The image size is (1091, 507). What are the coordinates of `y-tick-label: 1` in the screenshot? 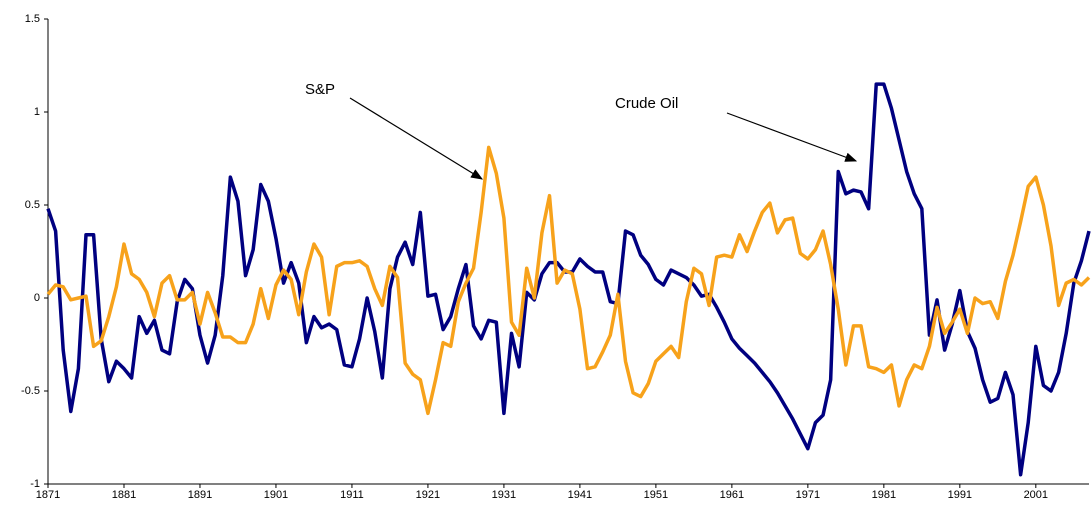 It's located at (37, 112).